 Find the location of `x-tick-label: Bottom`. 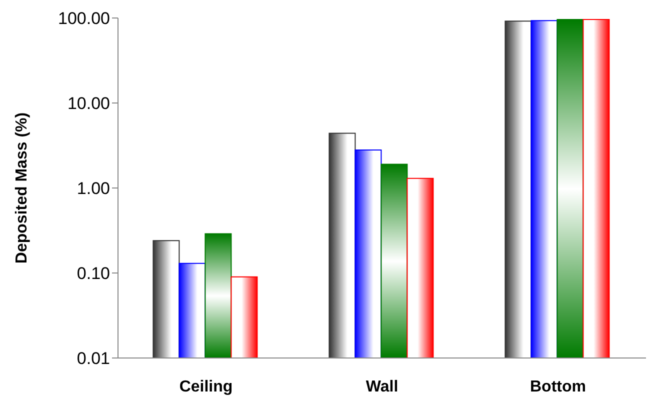

x-tick-label: Bottom is located at coordinates (558, 387).